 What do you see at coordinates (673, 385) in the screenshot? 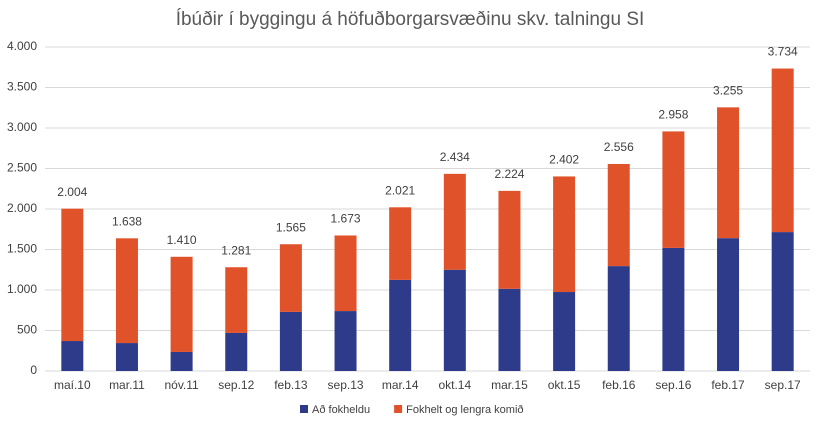
I see `x-tick-label: sep.16` at bounding box center [673, 385].